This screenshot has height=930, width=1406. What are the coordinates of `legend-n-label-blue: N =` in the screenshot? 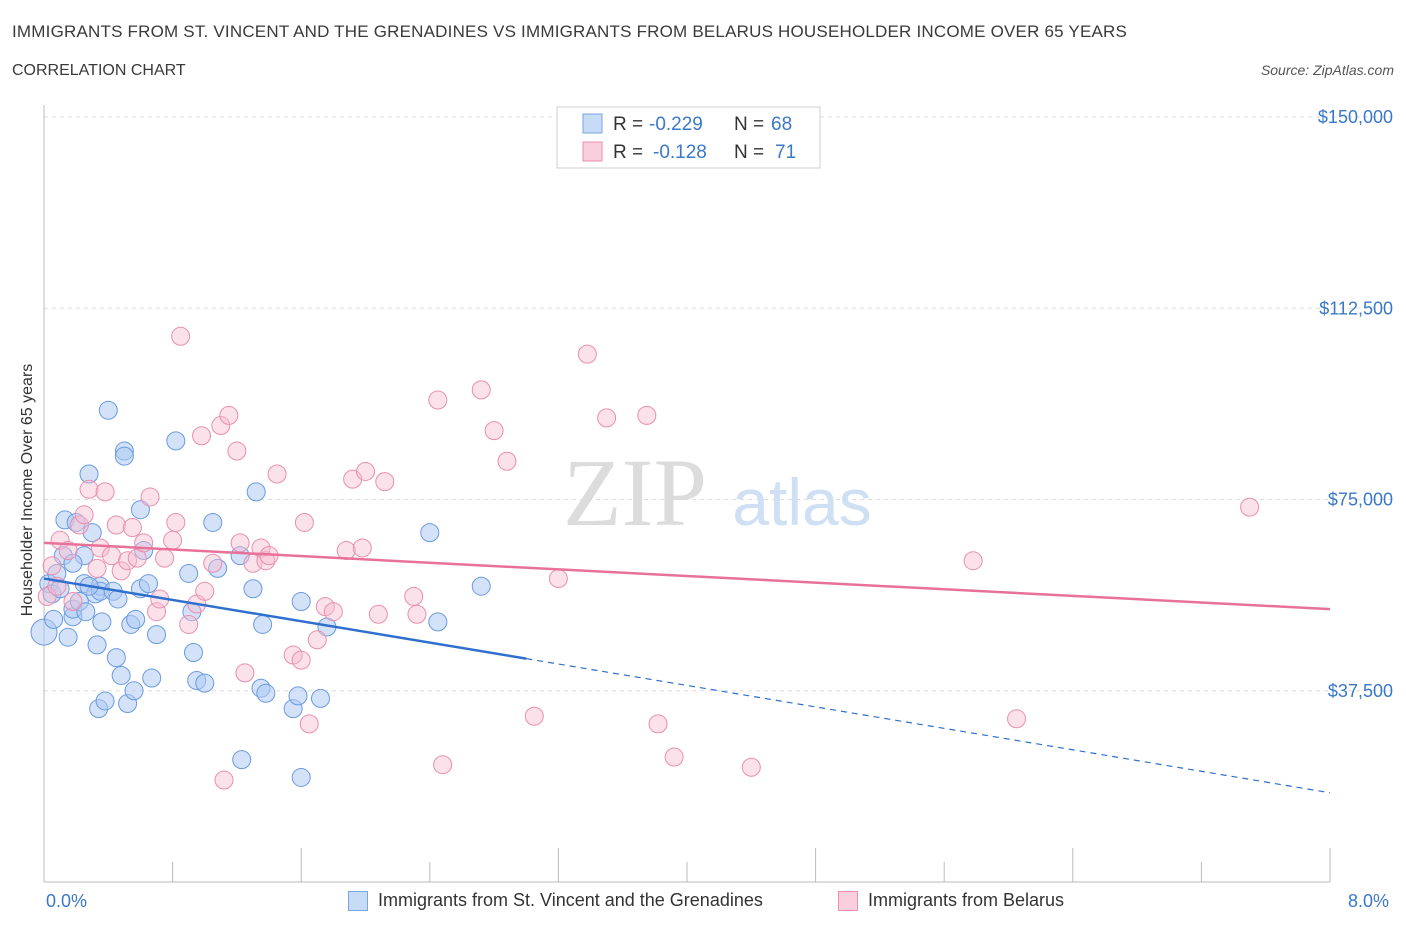 It's located at (749, 124).